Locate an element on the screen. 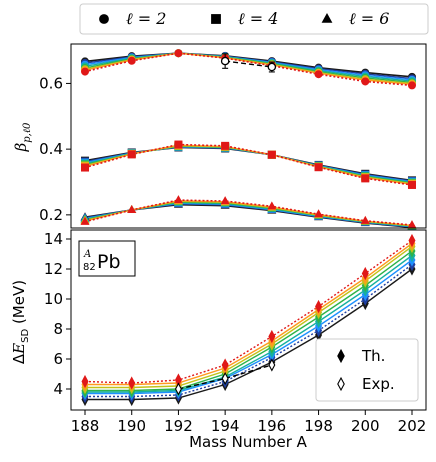 The height and width of the screenshot is (462, 436). x-tick-label: 198 is located at coordinates (318, 426).